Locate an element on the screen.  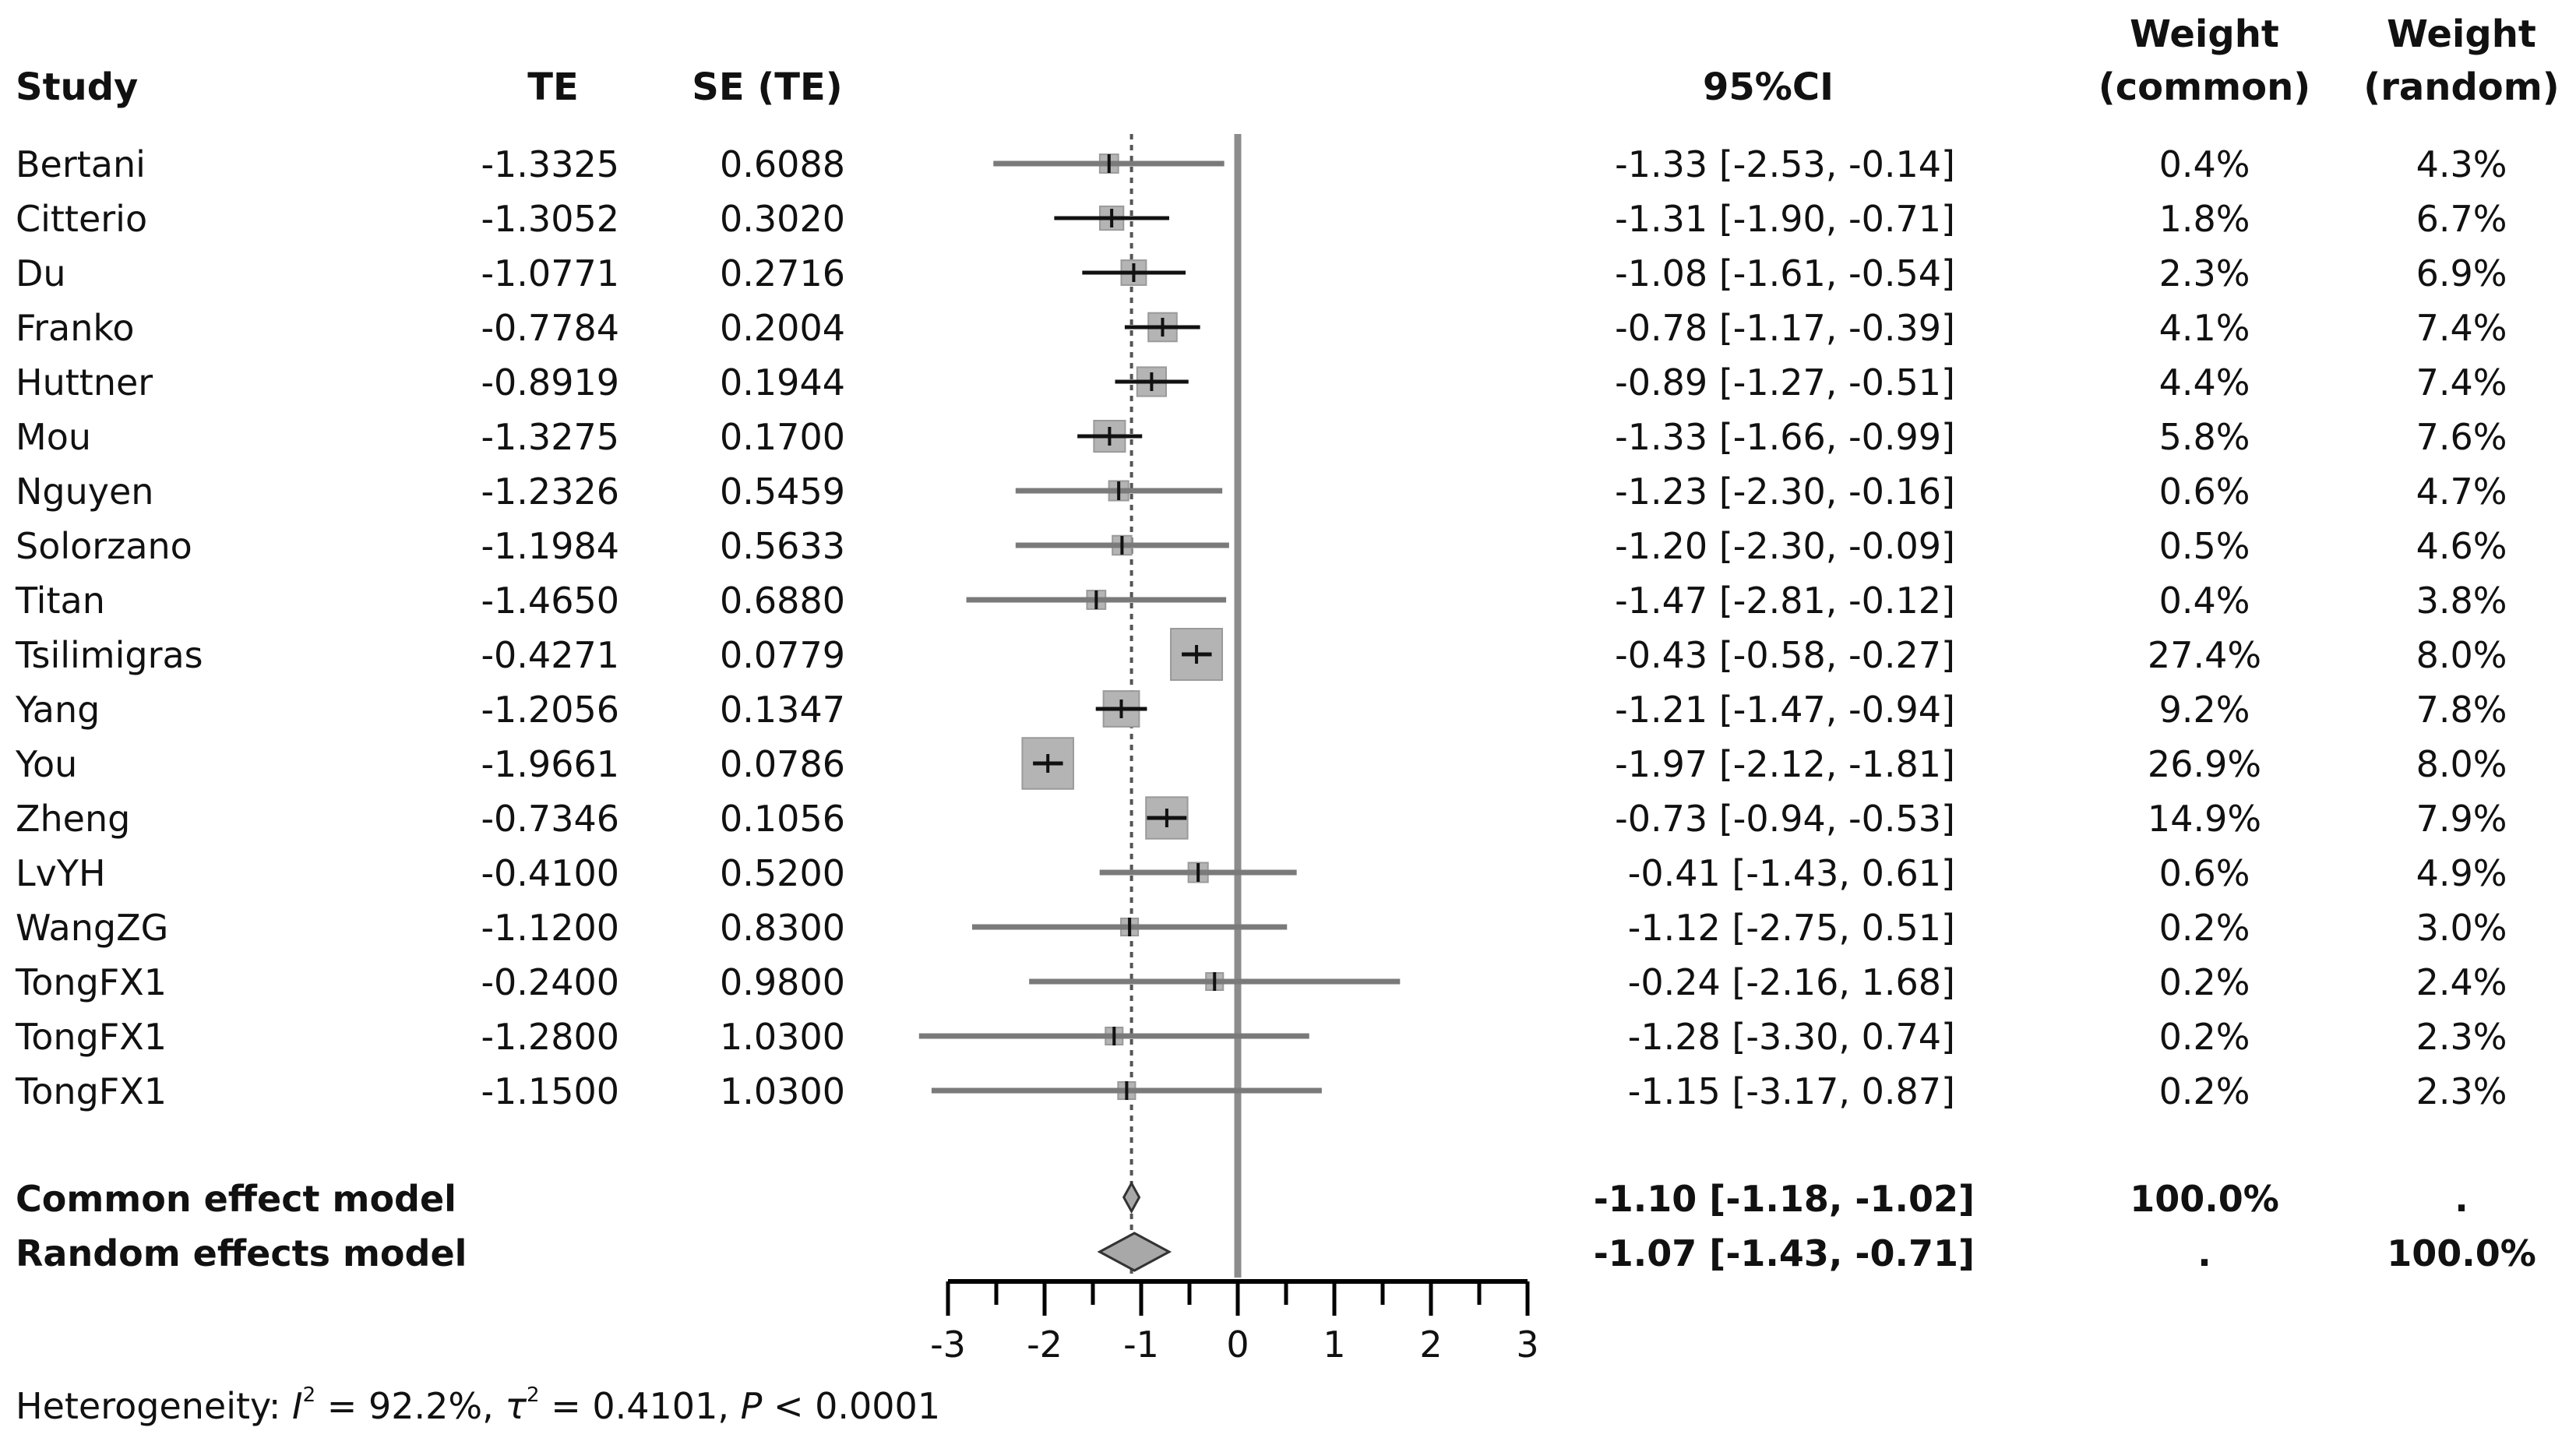
study-name: LvYH is located at coordinates (61, 873).